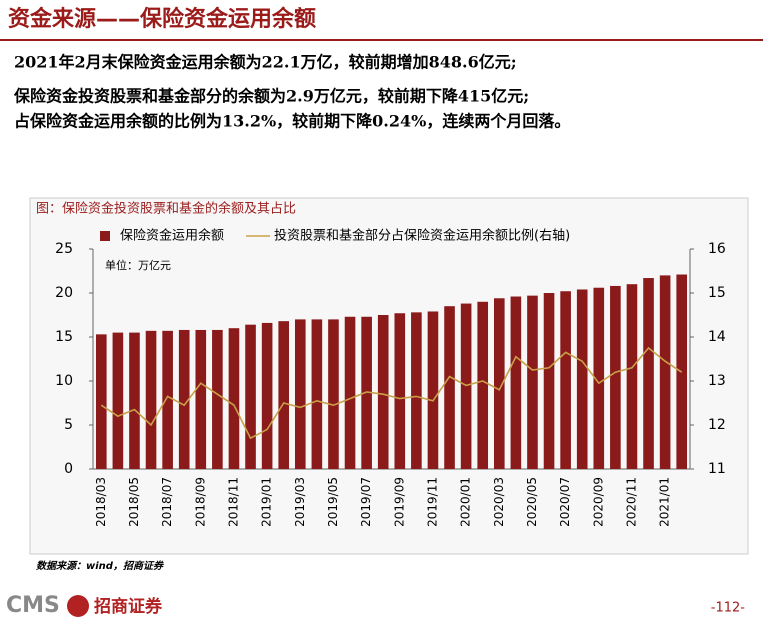 This screenshot has width=763, height=622. I want to click on logo-icon, so click(78, 606).